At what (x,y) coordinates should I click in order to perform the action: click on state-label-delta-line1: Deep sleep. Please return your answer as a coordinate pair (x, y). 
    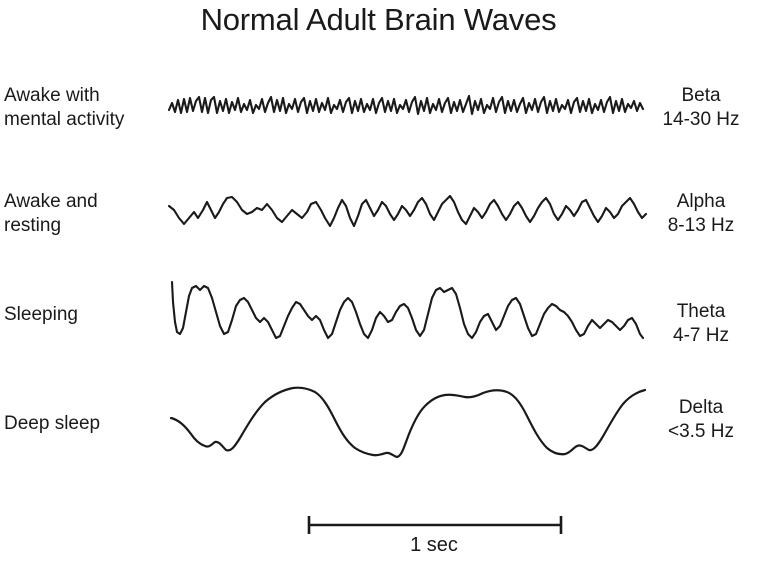
    Looking at the image, I should click on (52, 423).